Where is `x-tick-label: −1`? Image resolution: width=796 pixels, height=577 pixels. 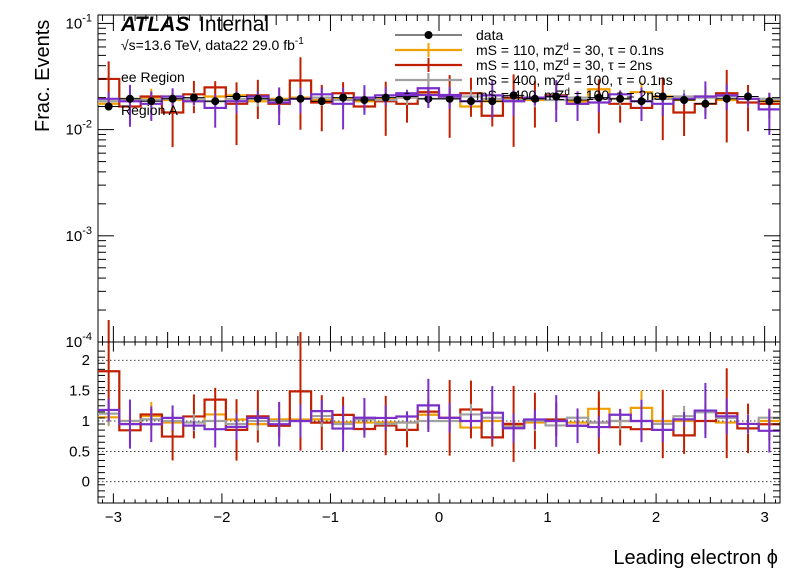 x-tick-label: −1 is located at coordinates (330, 517).